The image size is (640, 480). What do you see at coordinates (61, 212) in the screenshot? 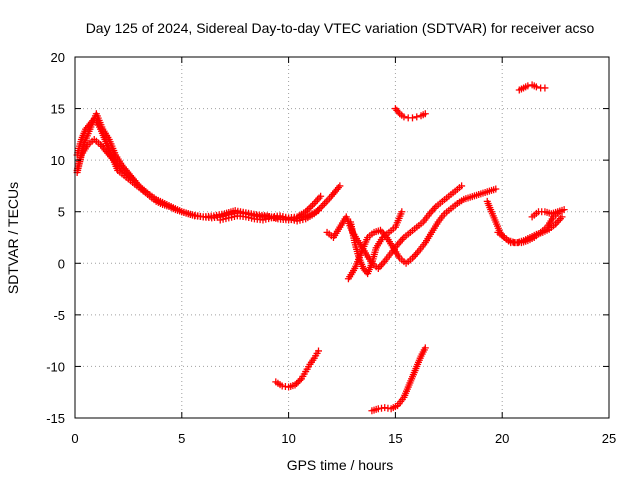
I see `y-tick-label: 5` at bounding box center [61, 212].